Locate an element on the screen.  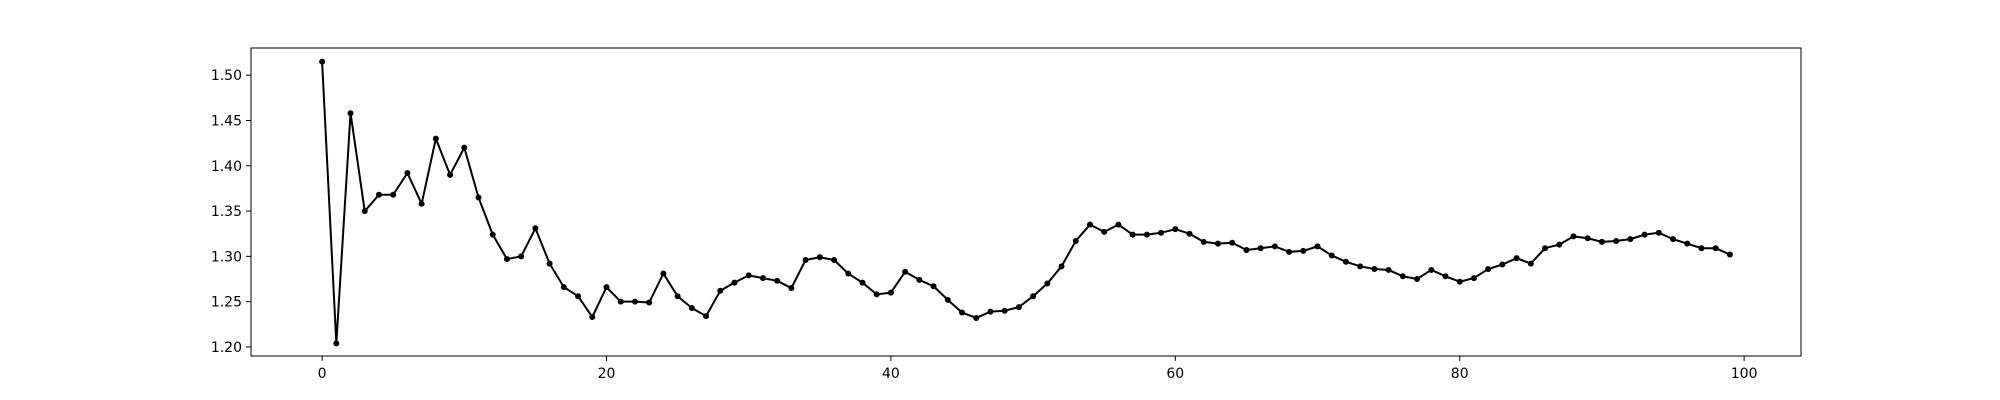
x-tick-label: 40 is located at coordinates (891, 374).